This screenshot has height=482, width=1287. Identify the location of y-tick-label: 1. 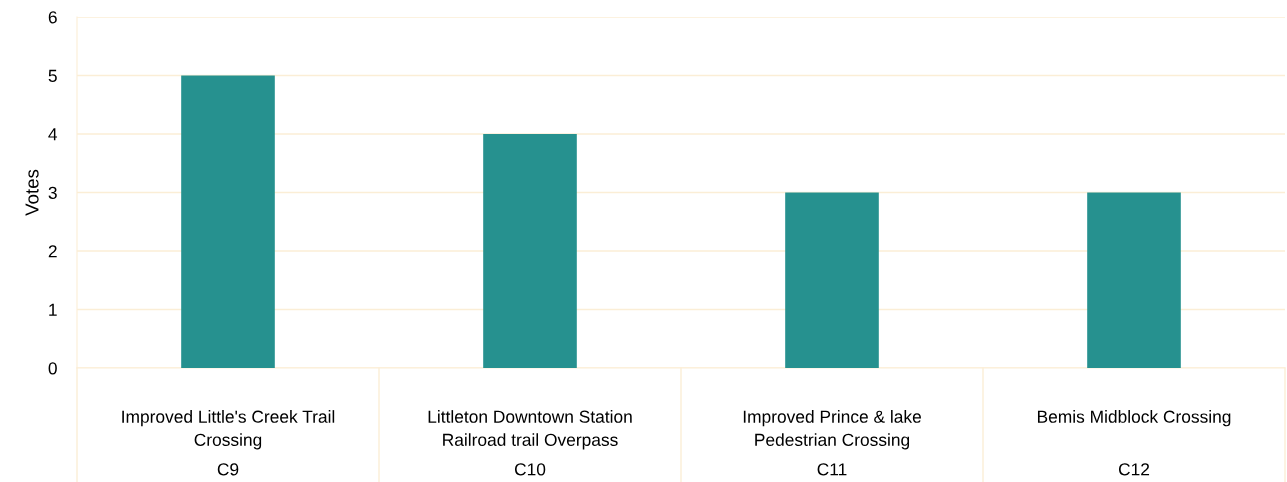
(53, 309).